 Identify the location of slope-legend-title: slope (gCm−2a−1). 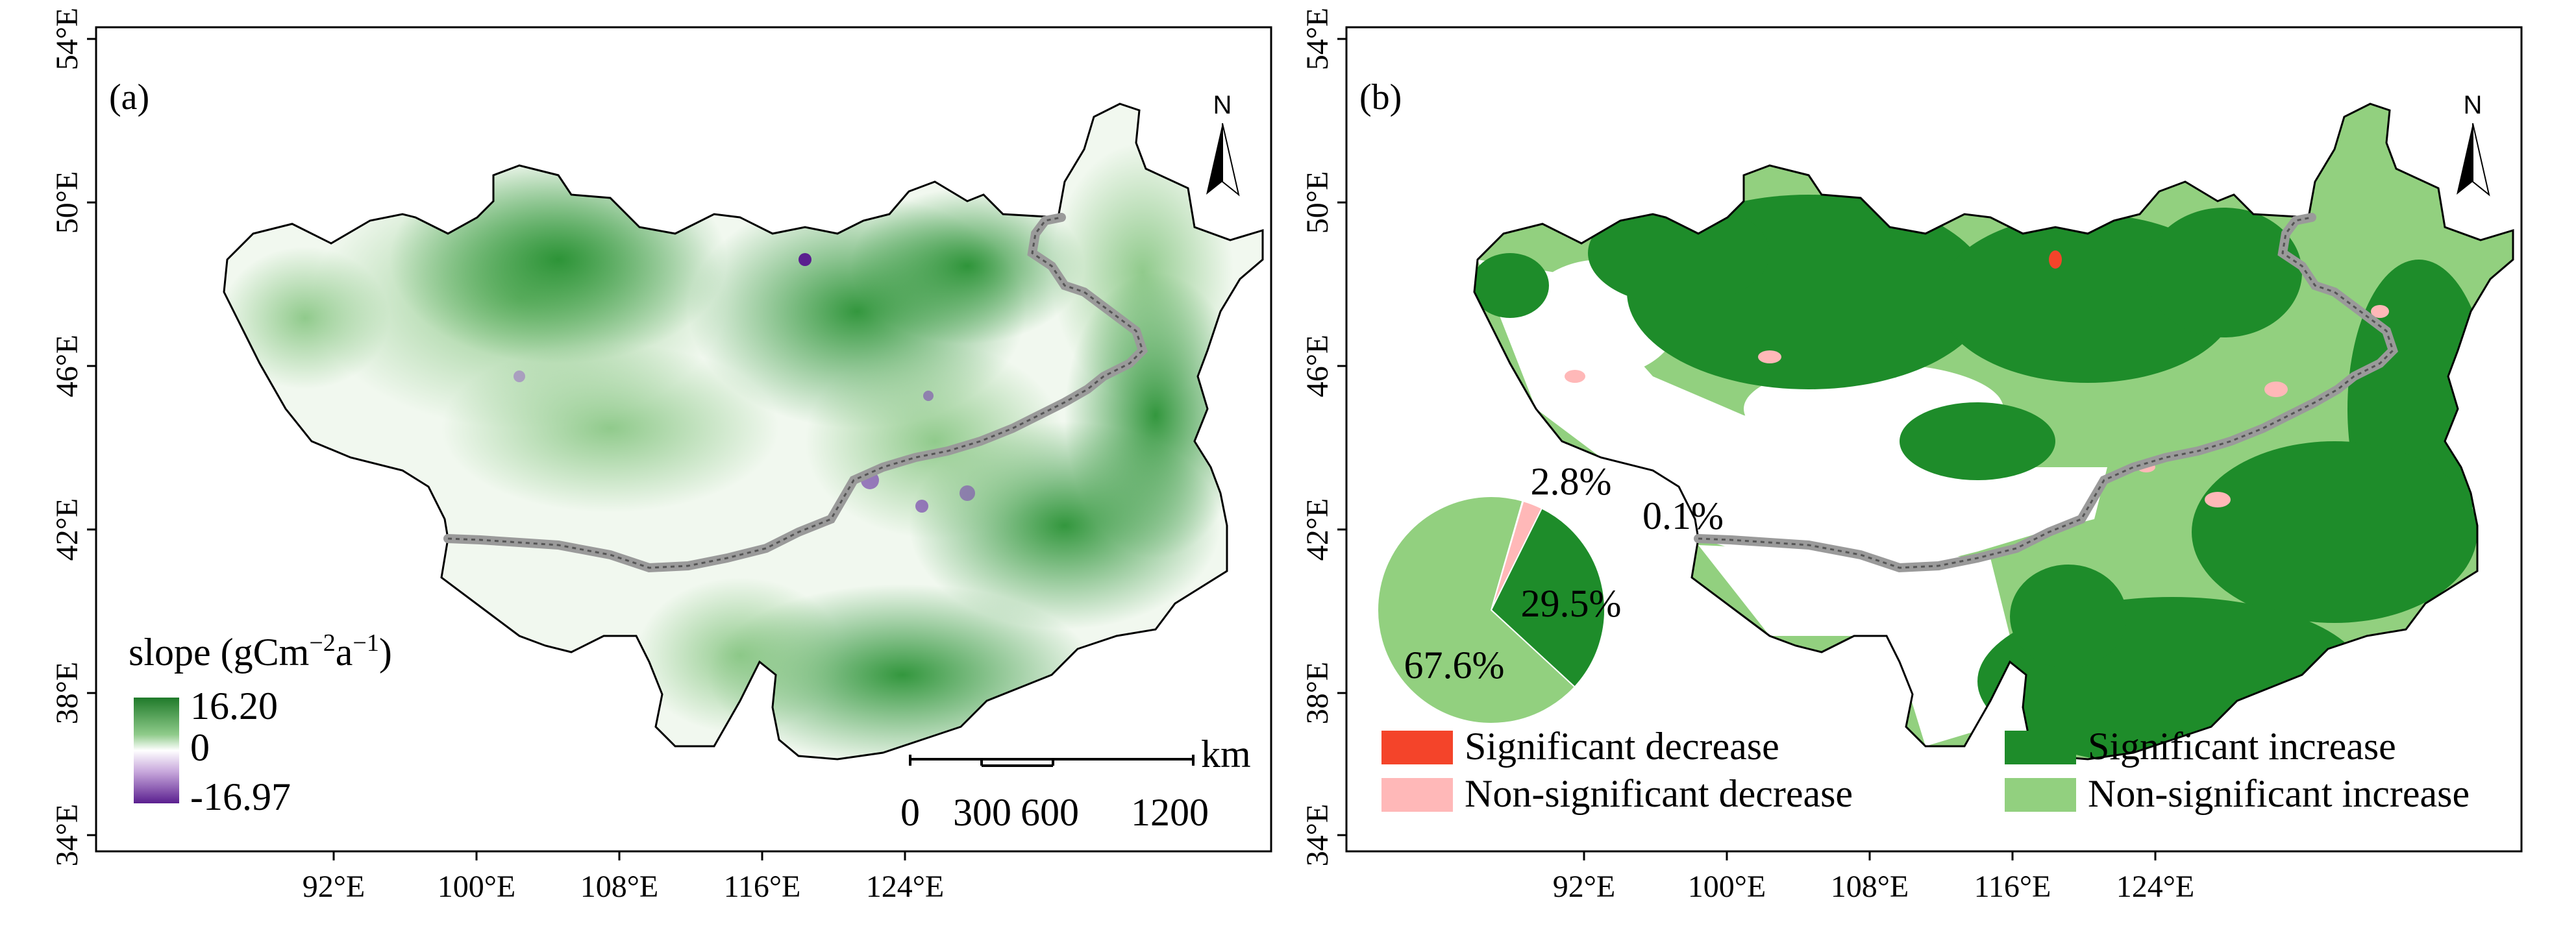
(260, 651).